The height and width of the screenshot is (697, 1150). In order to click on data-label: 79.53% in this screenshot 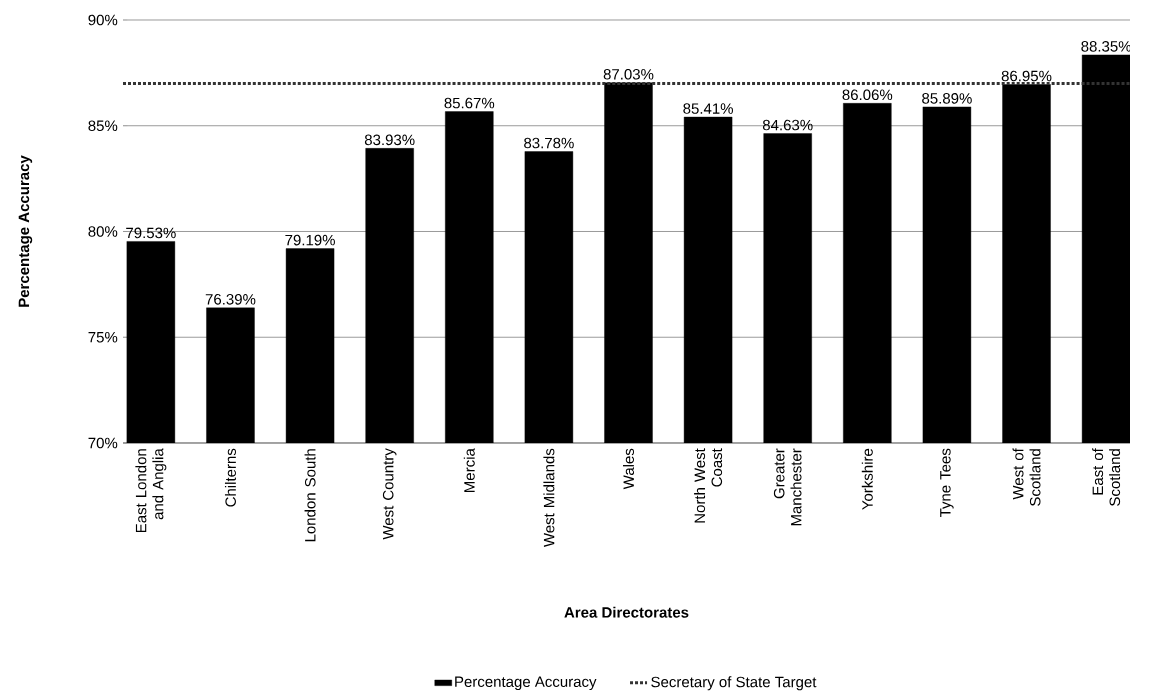, I will do `click(151, 233)`.